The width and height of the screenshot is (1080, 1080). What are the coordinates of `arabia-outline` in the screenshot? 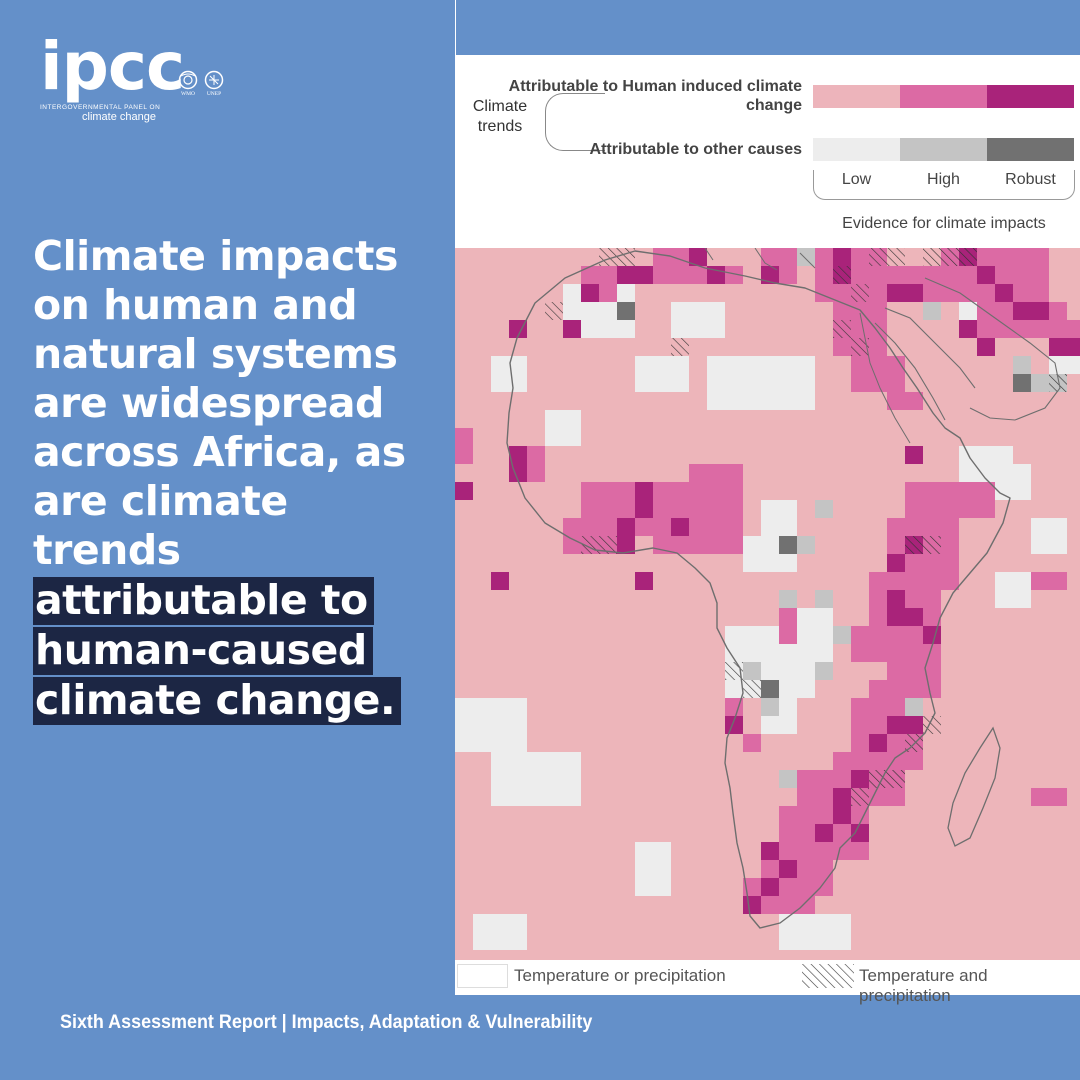 It's located at (992, 349).